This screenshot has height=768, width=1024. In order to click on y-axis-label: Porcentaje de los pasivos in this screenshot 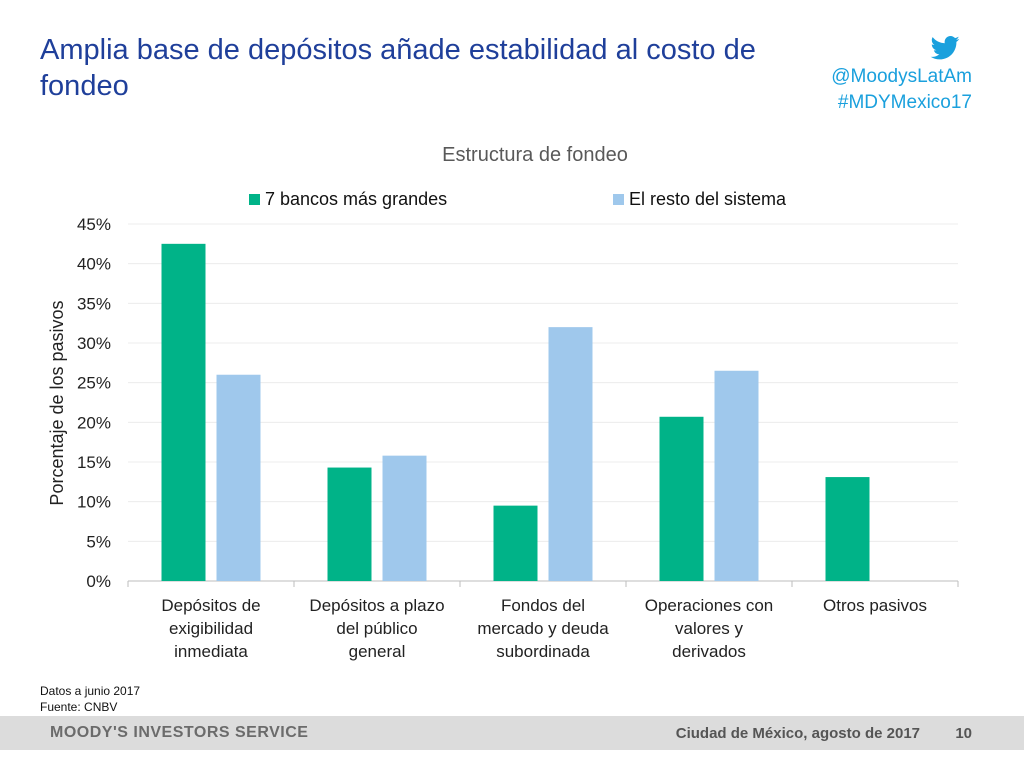, I will do `click(57, 402)`.